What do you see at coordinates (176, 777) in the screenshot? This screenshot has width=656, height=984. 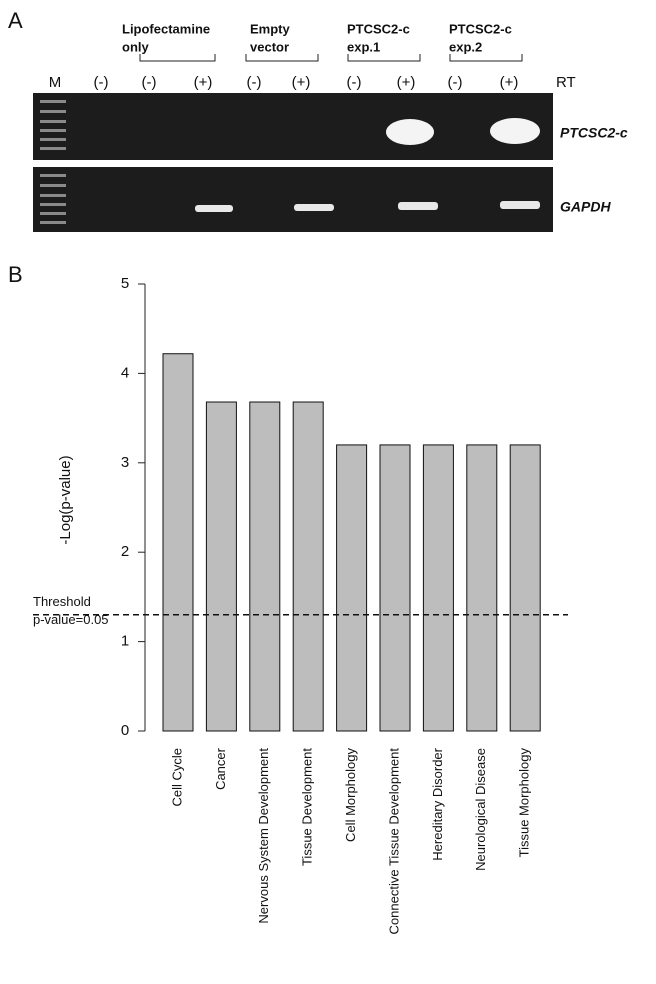 I see `x-tick-label: Cell Cycle` at bounding box center [176, 777].